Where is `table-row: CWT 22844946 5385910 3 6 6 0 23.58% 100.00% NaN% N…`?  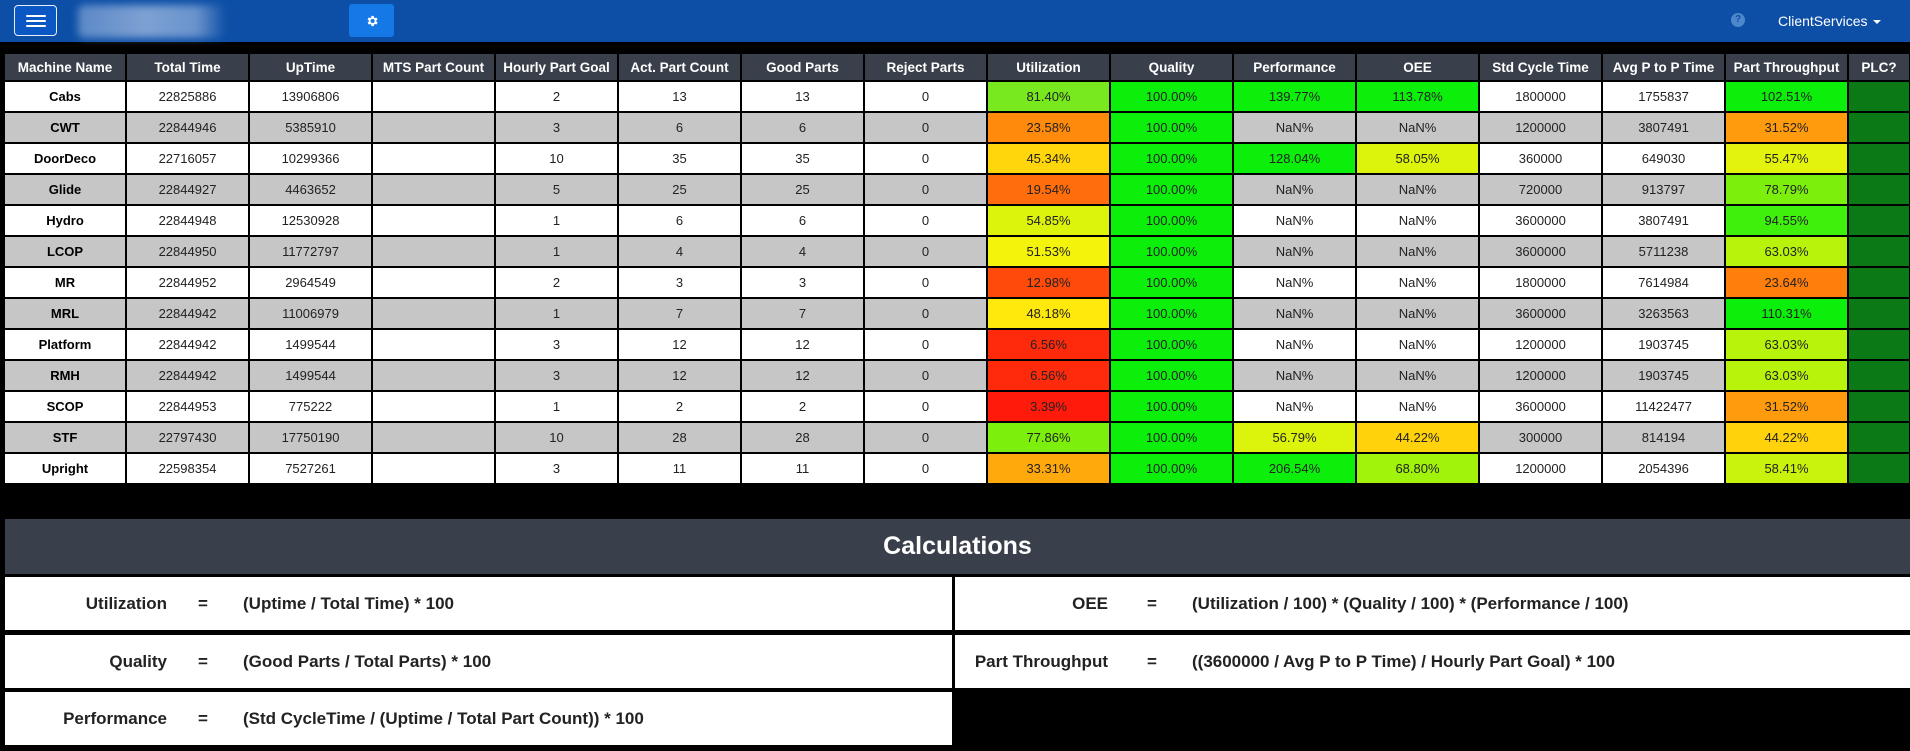 table-row: CWT 22844946 5385910 3 6 6 0 23.58% 100.00% NaN% N… is located at coordinates (957, 127).